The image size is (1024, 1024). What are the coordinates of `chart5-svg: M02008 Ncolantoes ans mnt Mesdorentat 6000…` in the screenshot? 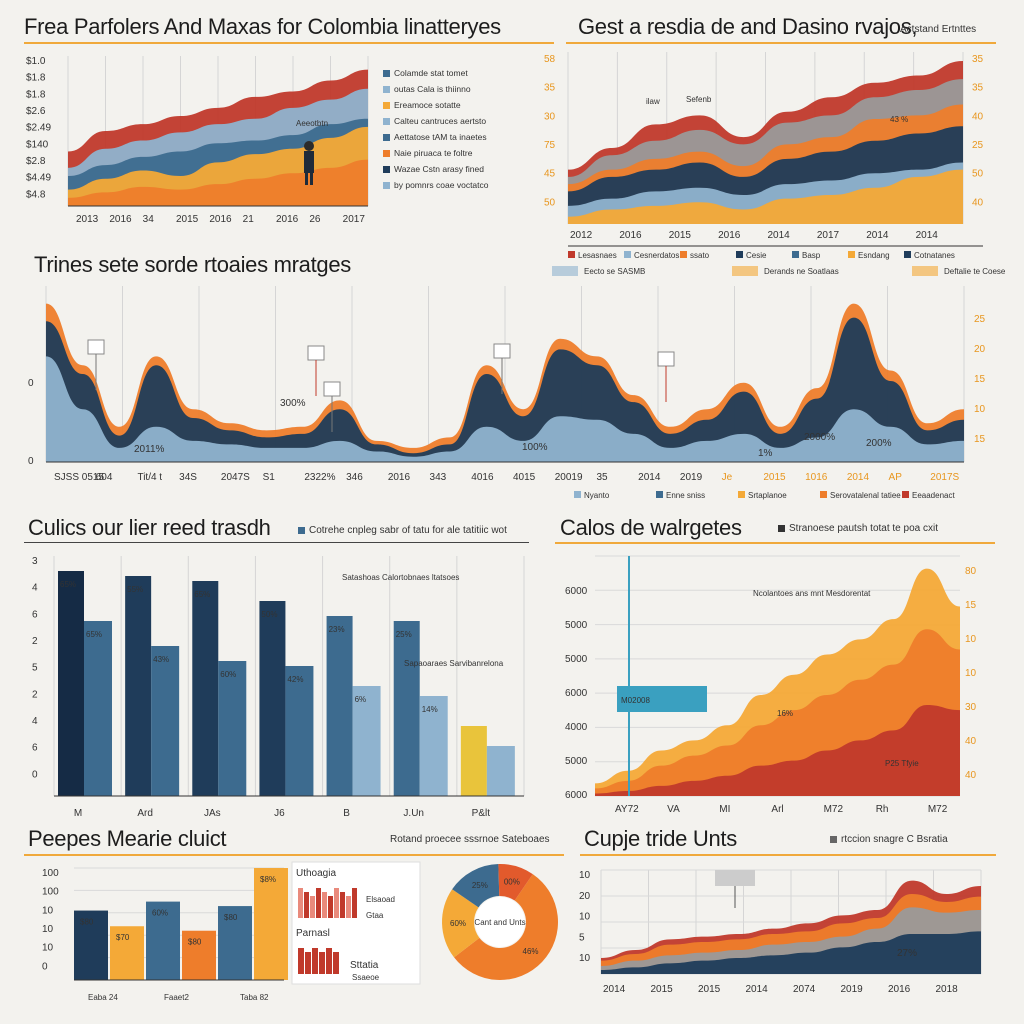 It's located at (771, 685).